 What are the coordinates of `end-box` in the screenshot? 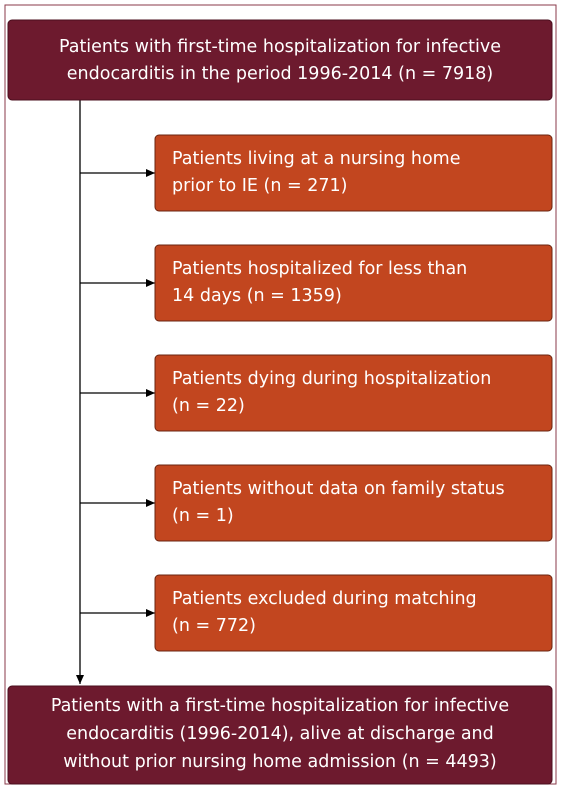 It's located at (280, 735).